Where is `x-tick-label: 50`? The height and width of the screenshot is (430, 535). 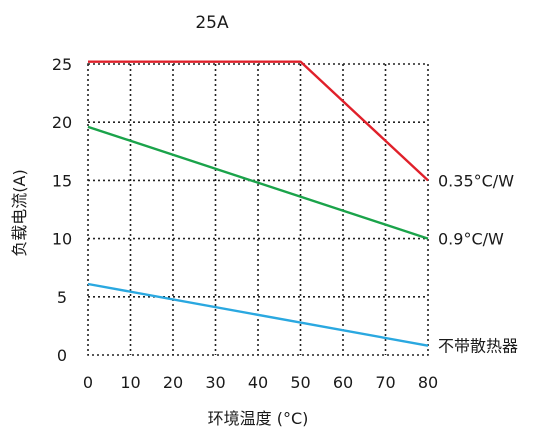
x-tick-label: 50 is located at coordinates (300, 382).